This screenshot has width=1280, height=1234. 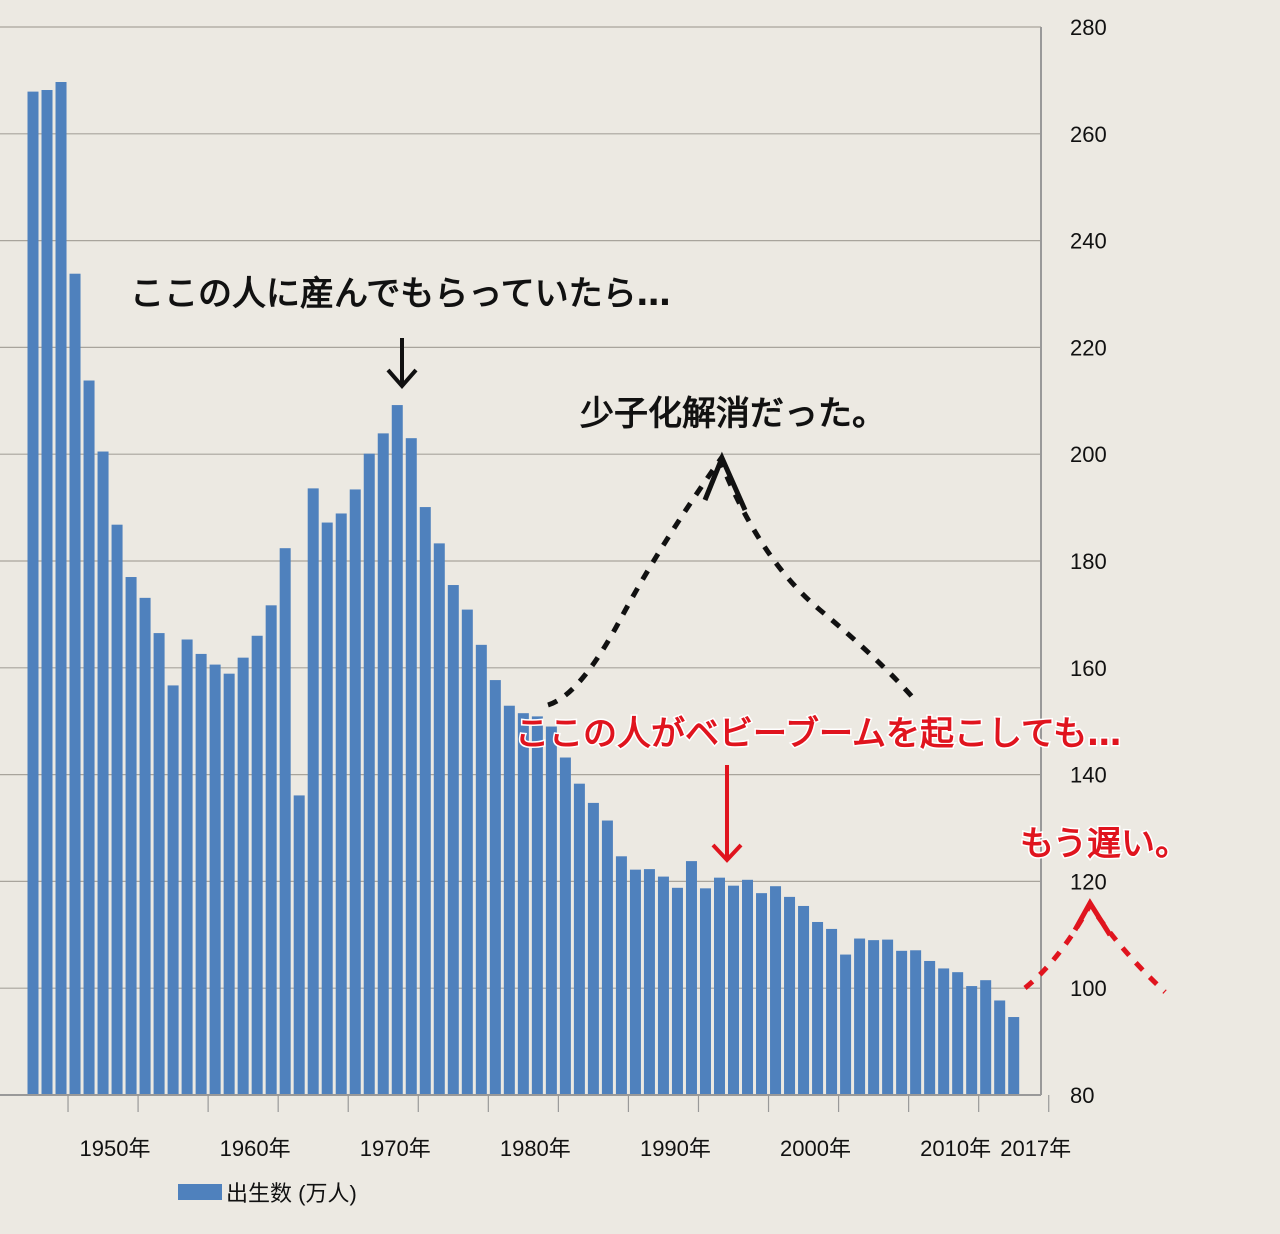 What do you see at coordinates (1088, 668) in the screenshot?
I see `y-tick-label: 160` at bounding box center [1088, 668].